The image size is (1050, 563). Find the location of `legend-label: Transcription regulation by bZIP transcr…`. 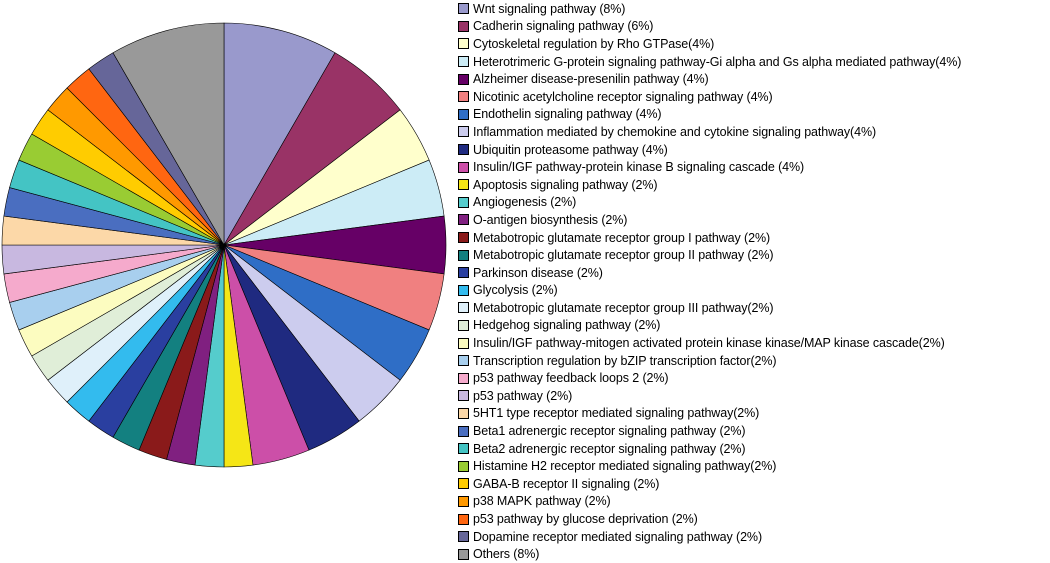

legend-label: Transcription regulation by bZIP transcr… is located at coordinates (625, 360).